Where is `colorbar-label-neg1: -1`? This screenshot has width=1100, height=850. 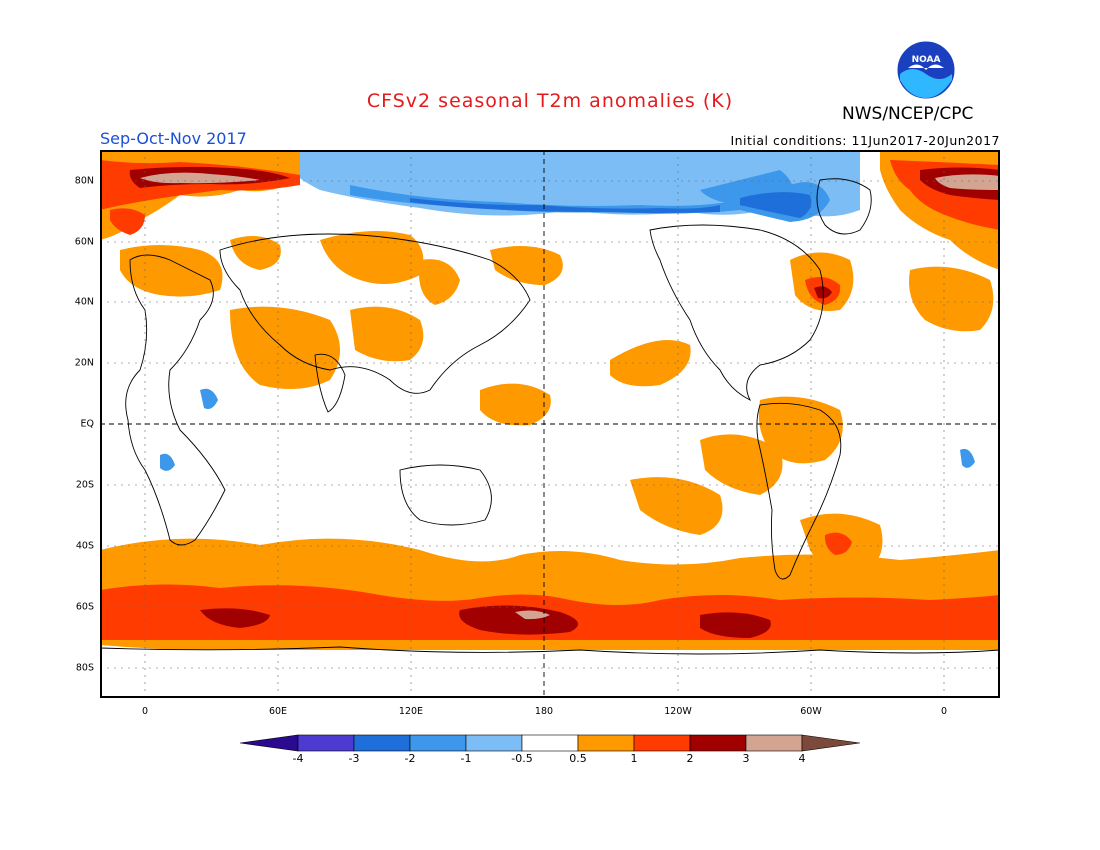
colorbar-label-neg1: -1 is located at coordinates (466, 758).